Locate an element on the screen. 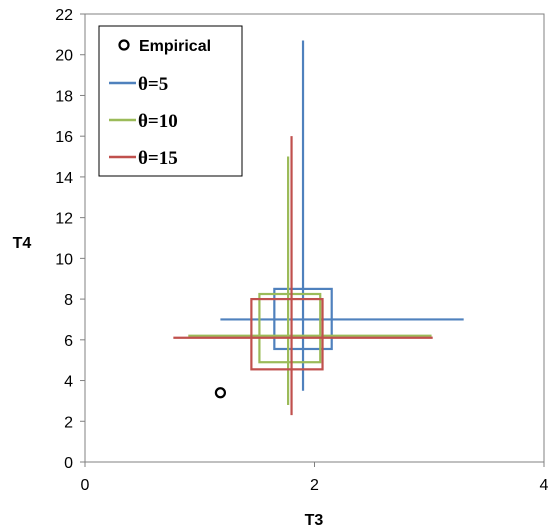 This screenshot has height=532, width=554. legend-box is located at coordinates (170, 101).